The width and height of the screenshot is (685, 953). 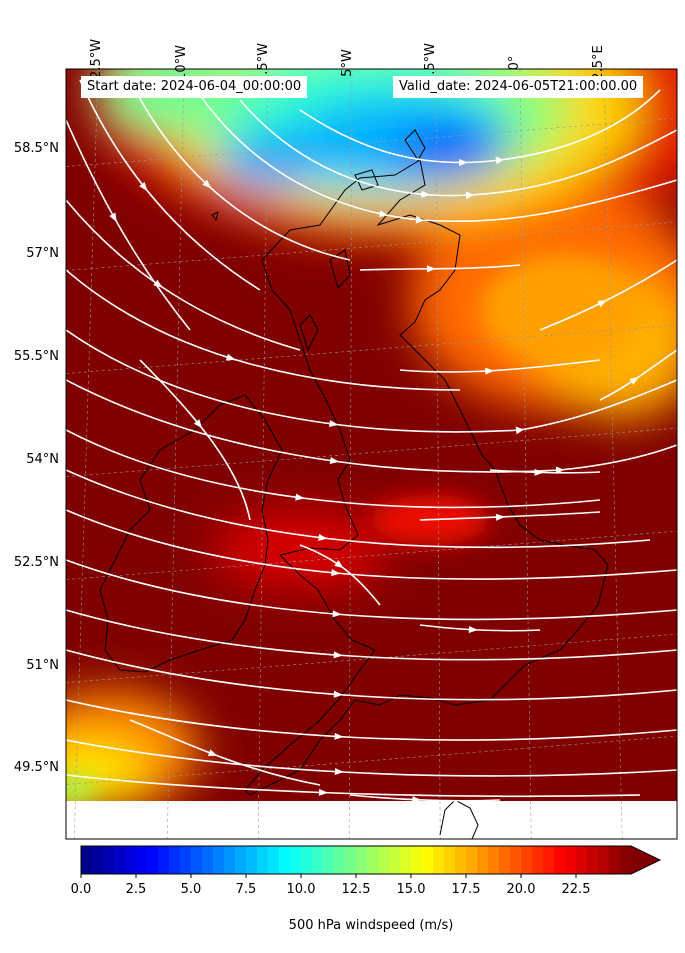 What do you see at coordinates (514, 63) in the screenshot?
I see `lon-label-0: 0°` at bounding box center [514, 63].